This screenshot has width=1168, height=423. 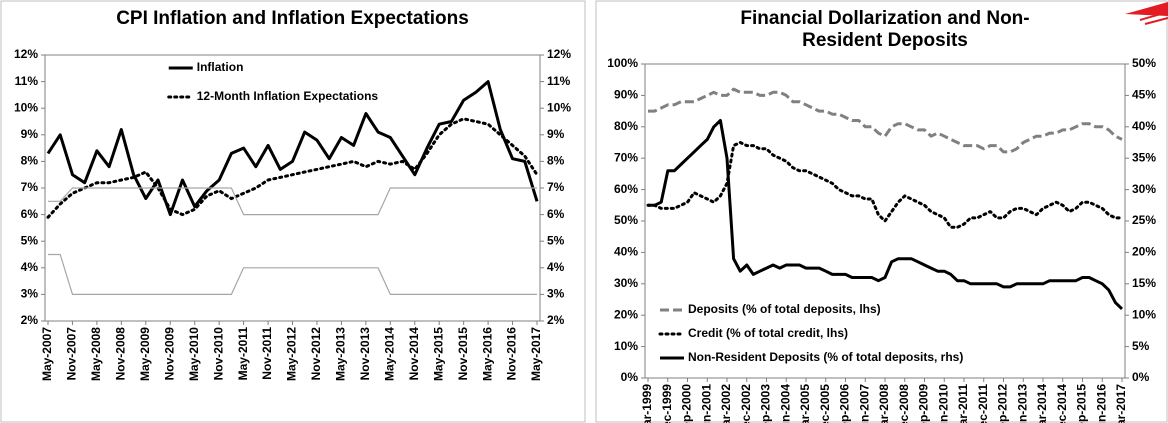 What do you see at coordinates (556, 134) in the screenshot?
I see `y2-tick-label: 9%` at bounding box center [556, 134].